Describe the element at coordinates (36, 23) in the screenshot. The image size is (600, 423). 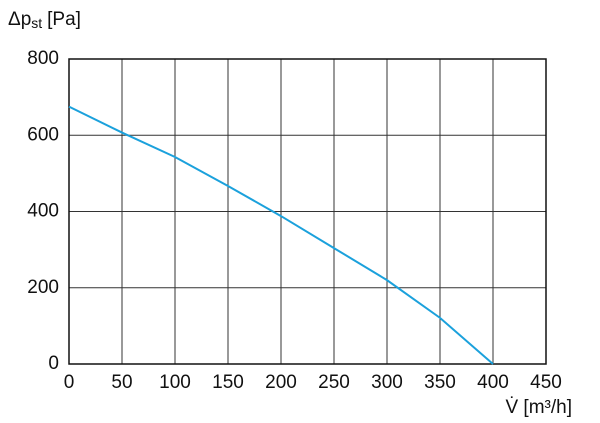
I see `y-label-sub: st` at that location.